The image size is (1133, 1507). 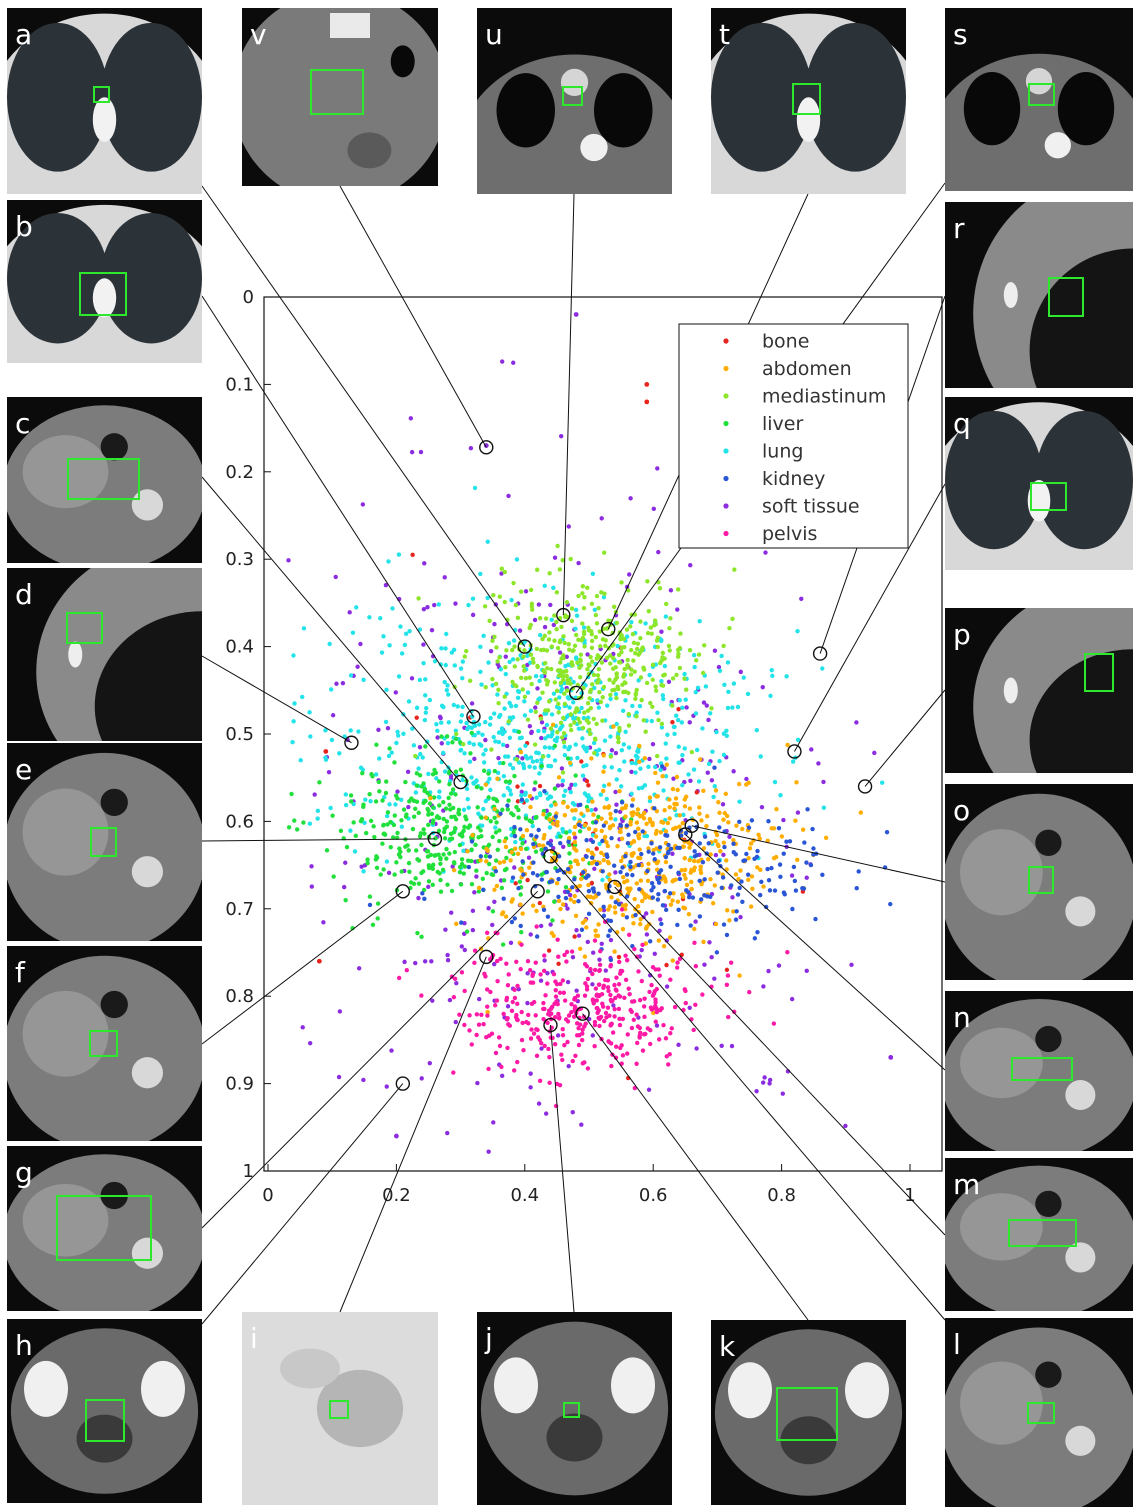 I want to click on leader-line-e, so click(x=318, y=840).